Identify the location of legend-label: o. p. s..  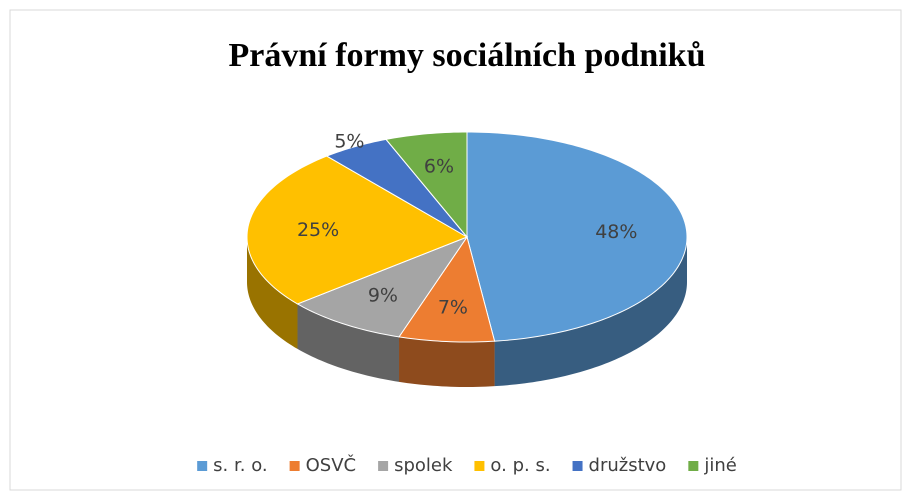
(520, 465).